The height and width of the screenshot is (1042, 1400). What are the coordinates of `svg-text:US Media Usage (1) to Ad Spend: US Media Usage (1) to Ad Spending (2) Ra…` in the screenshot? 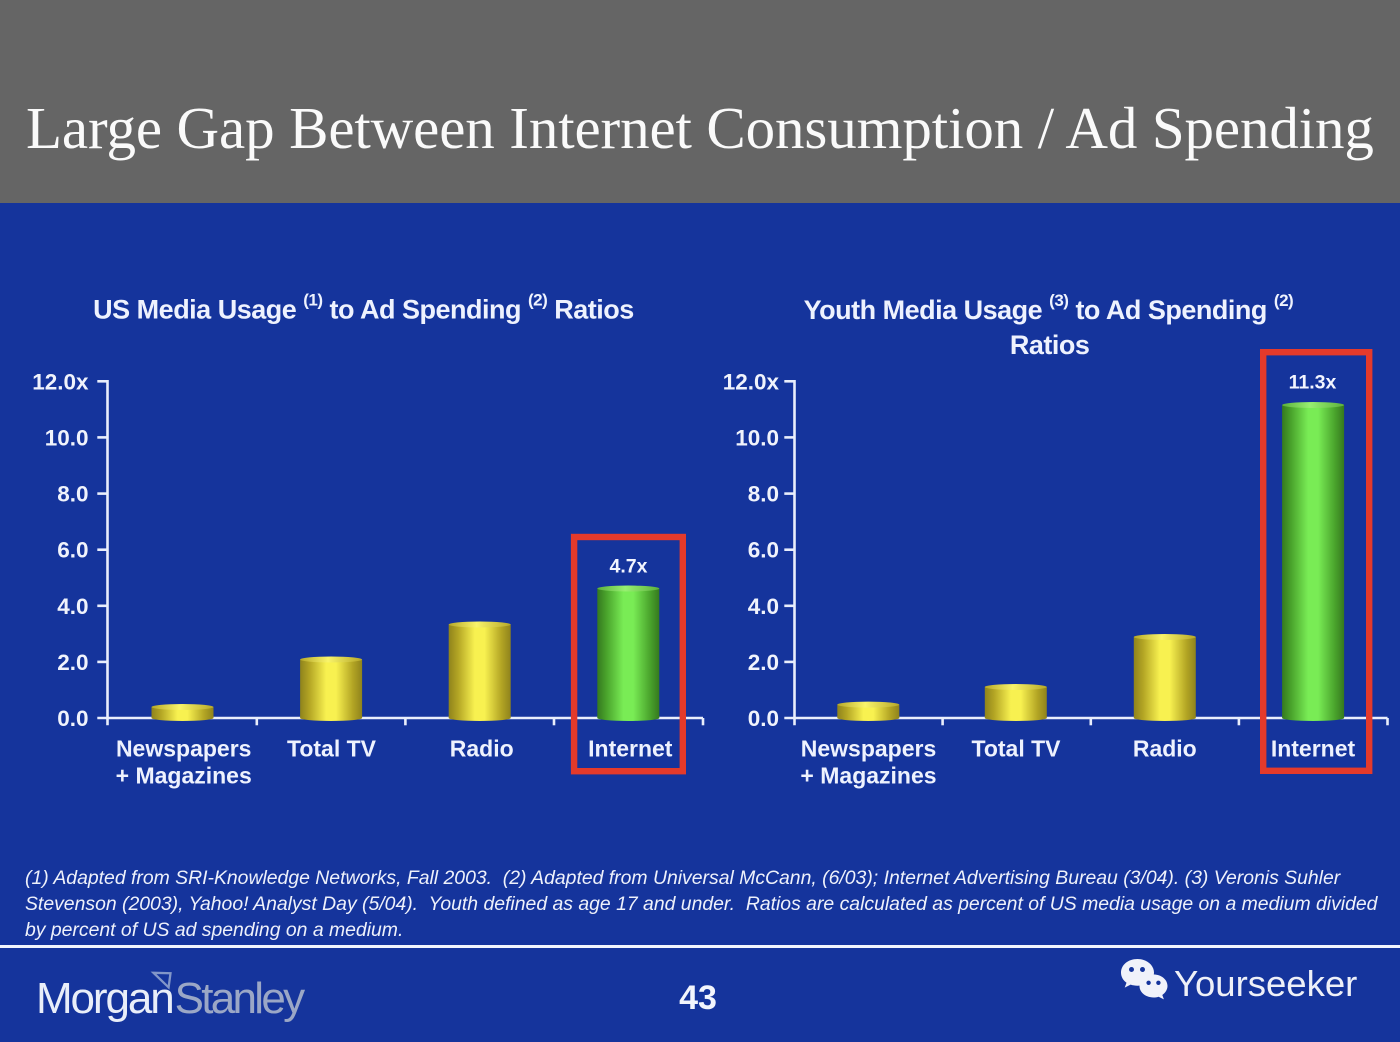 It's located at (363, 308).